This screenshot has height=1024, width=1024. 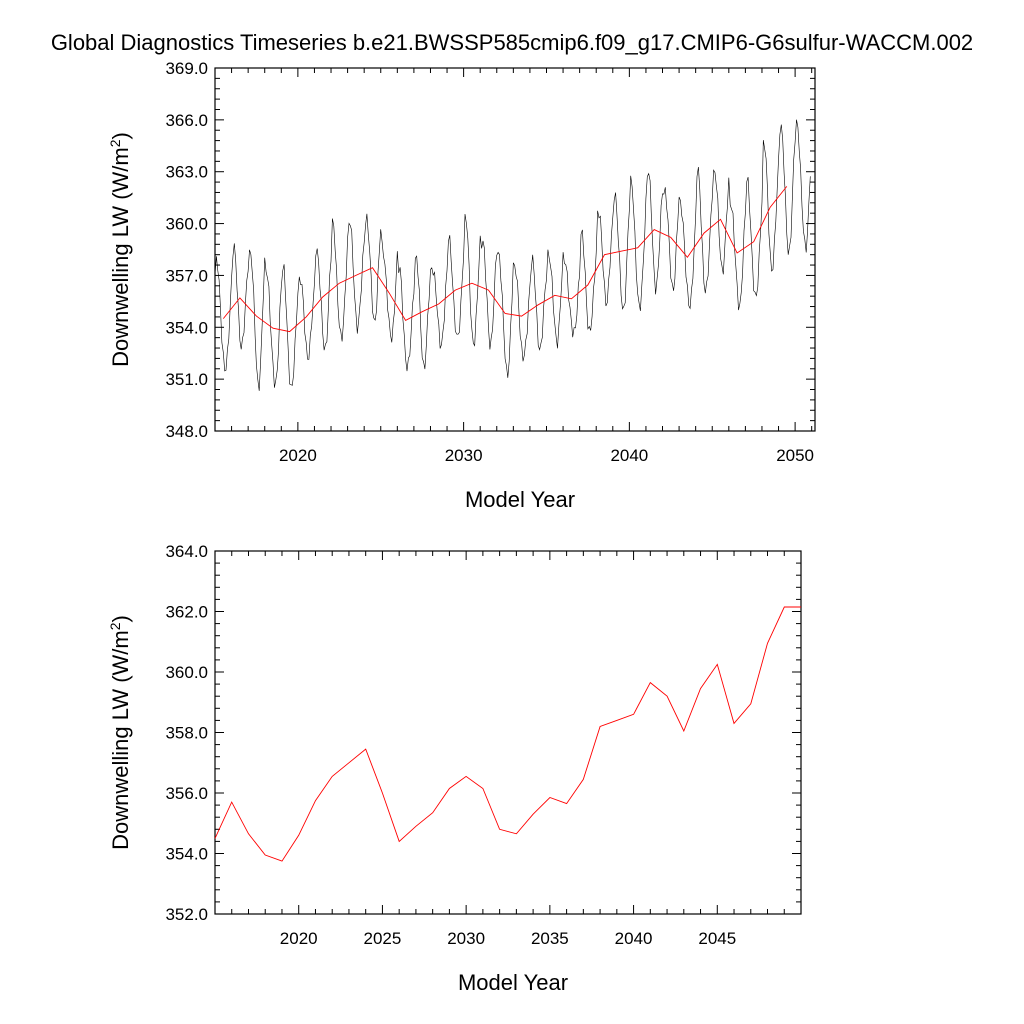 I want to click on y-tick-label: 362.0, so click(x=186, y=612).